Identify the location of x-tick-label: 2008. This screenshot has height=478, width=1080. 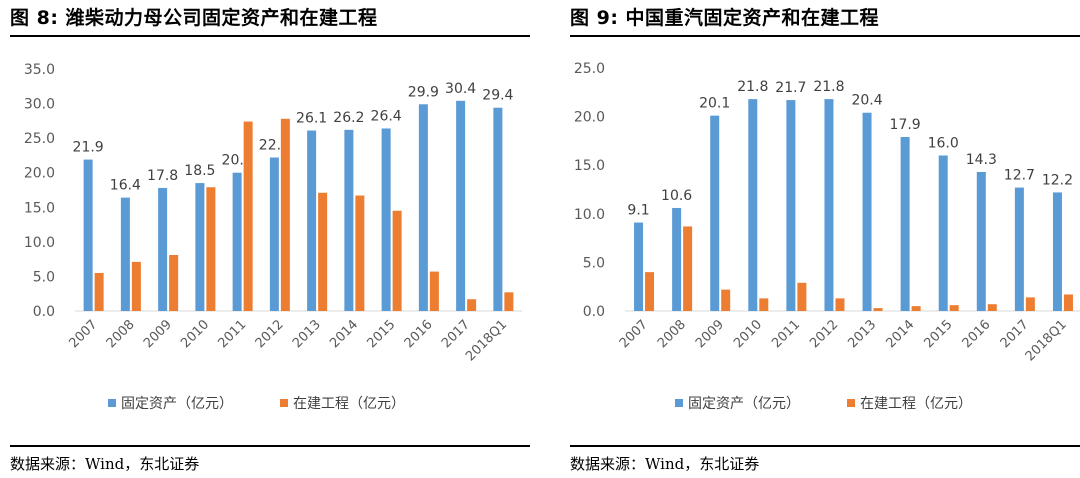
(672, 334).